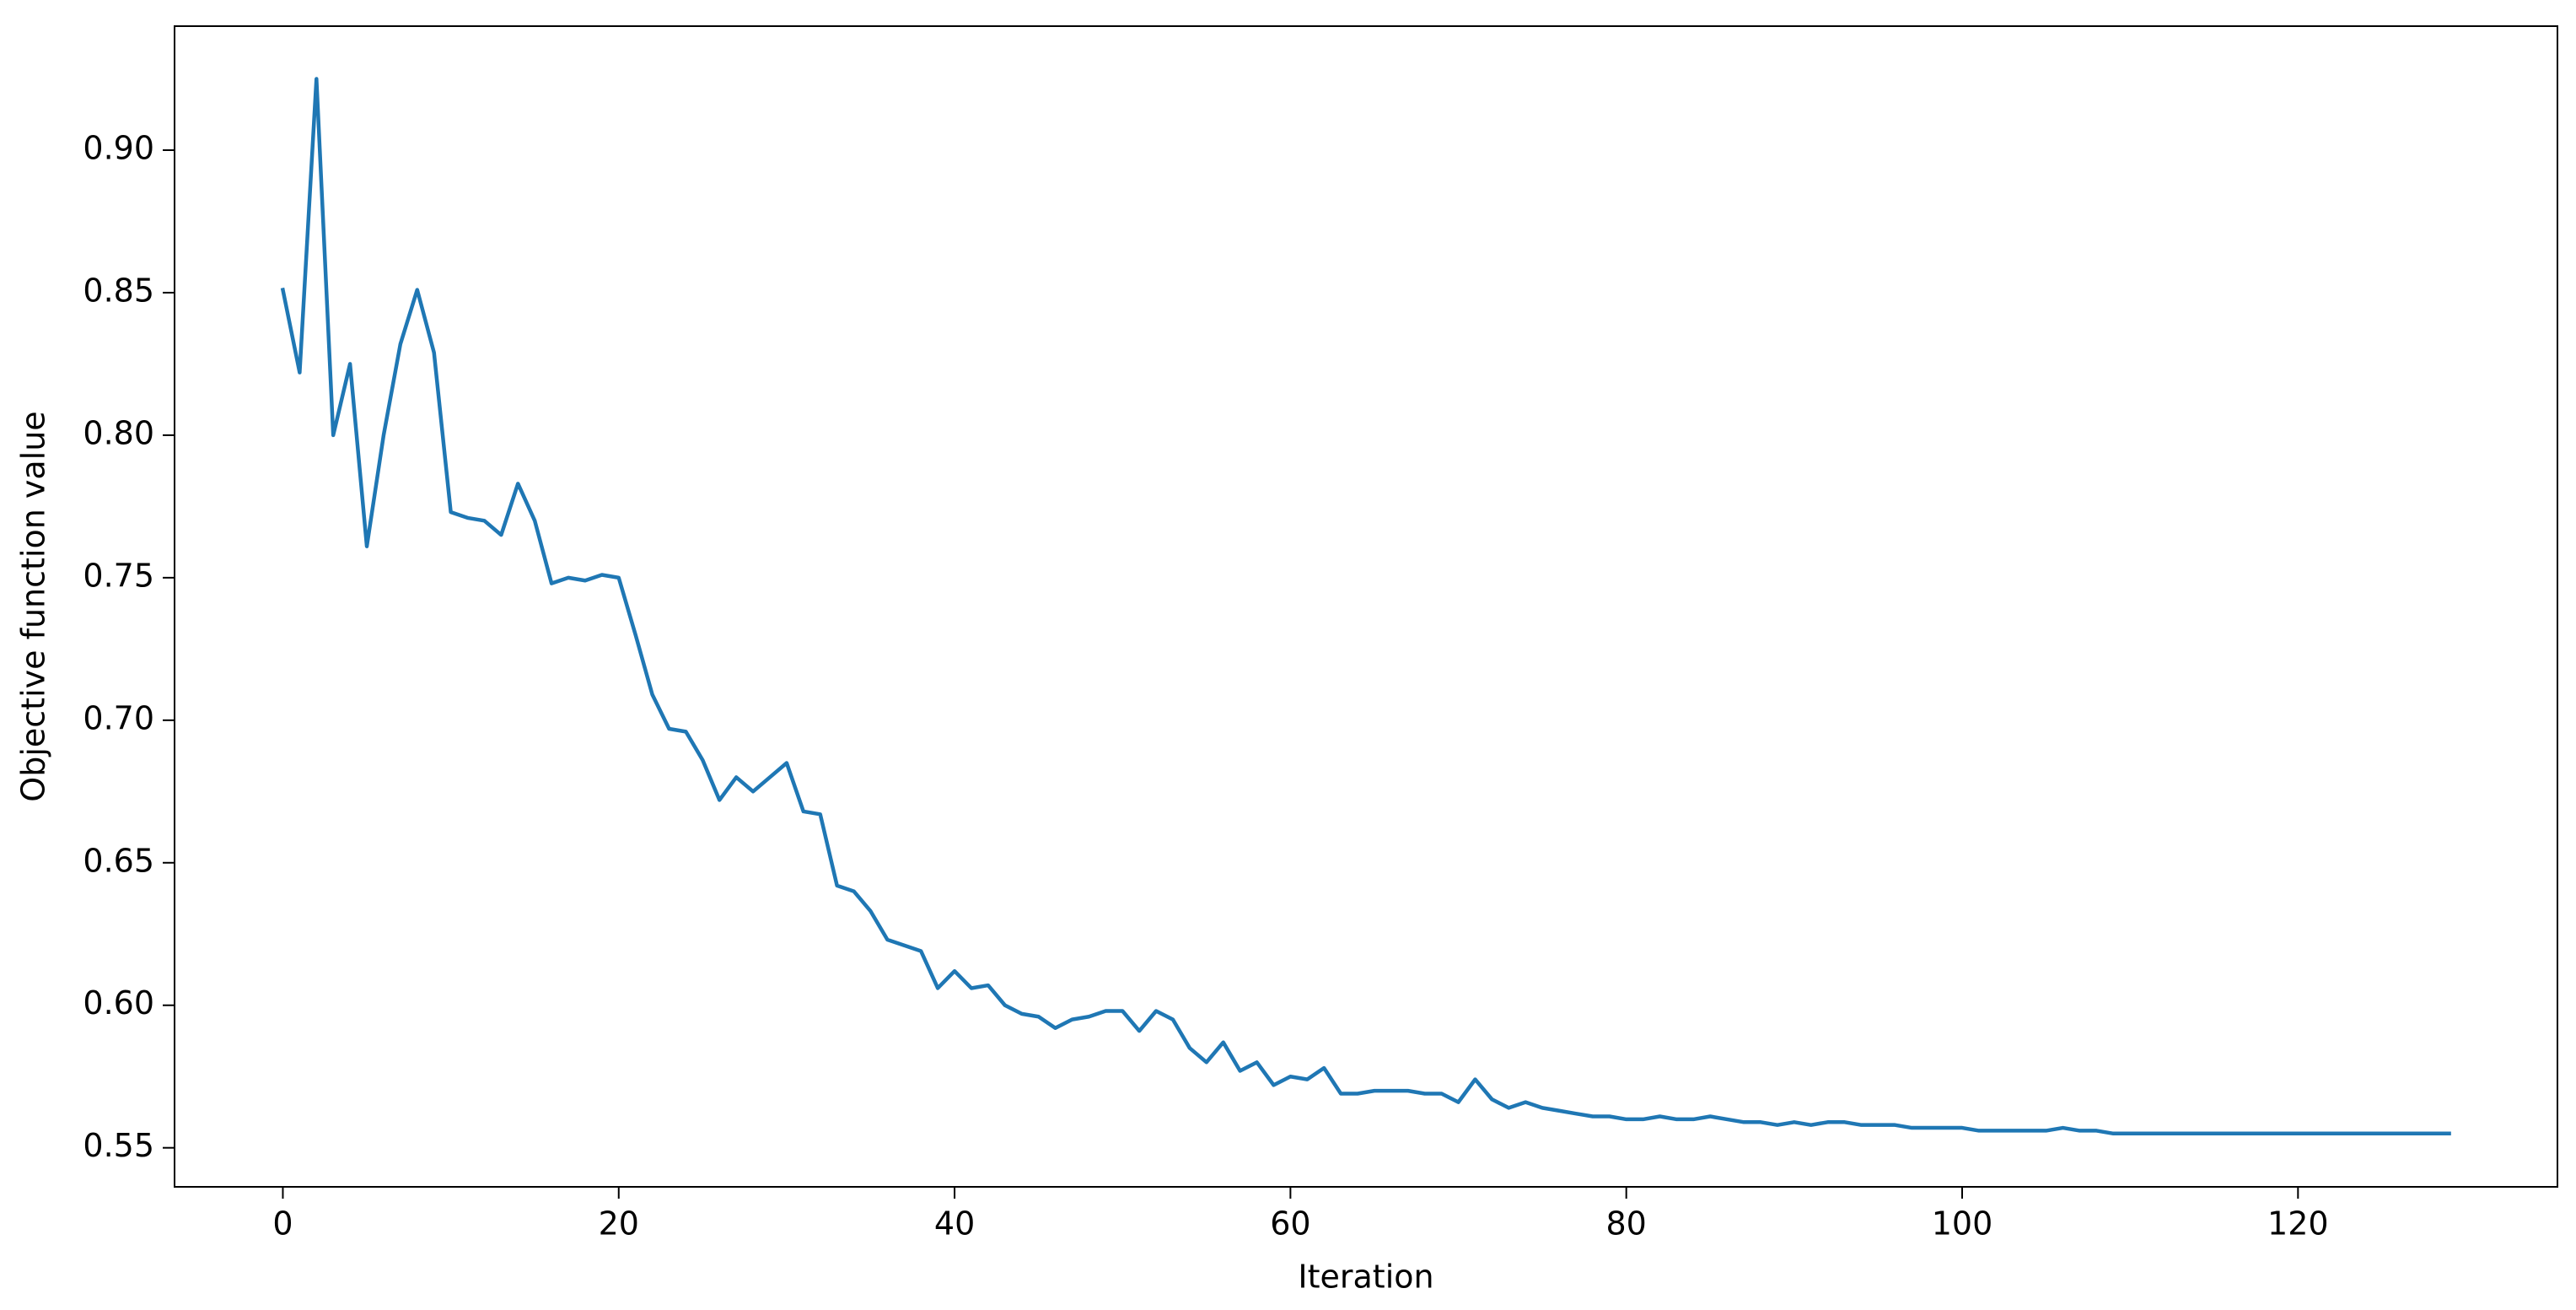  Describe the element at coordinates (619, 1224) in the screenshot. I see `x-tick-label: 20` at that location.